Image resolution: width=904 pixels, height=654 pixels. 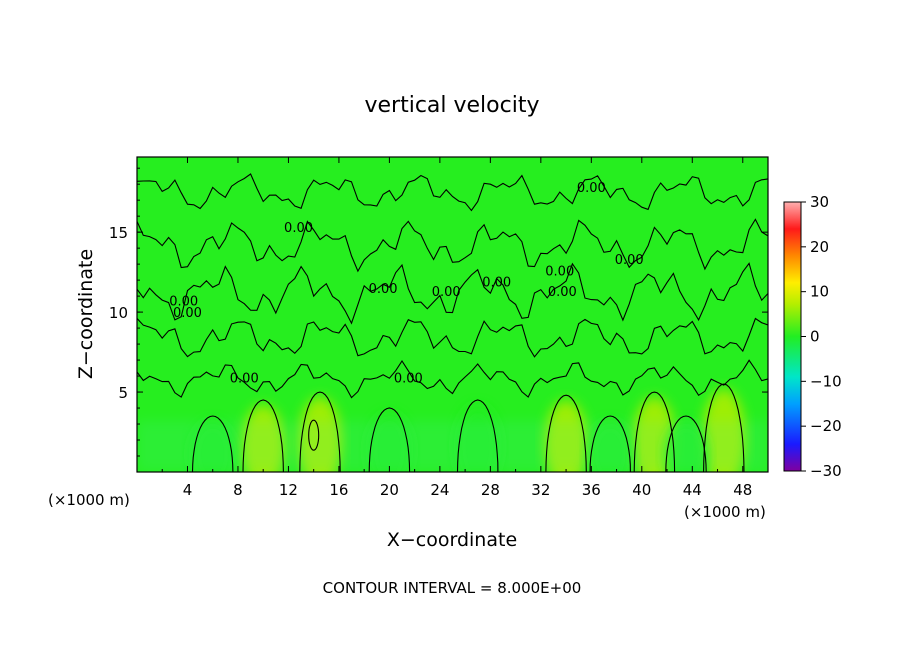 I want to click on updraft-core-contour, so click(x=314, y=435).